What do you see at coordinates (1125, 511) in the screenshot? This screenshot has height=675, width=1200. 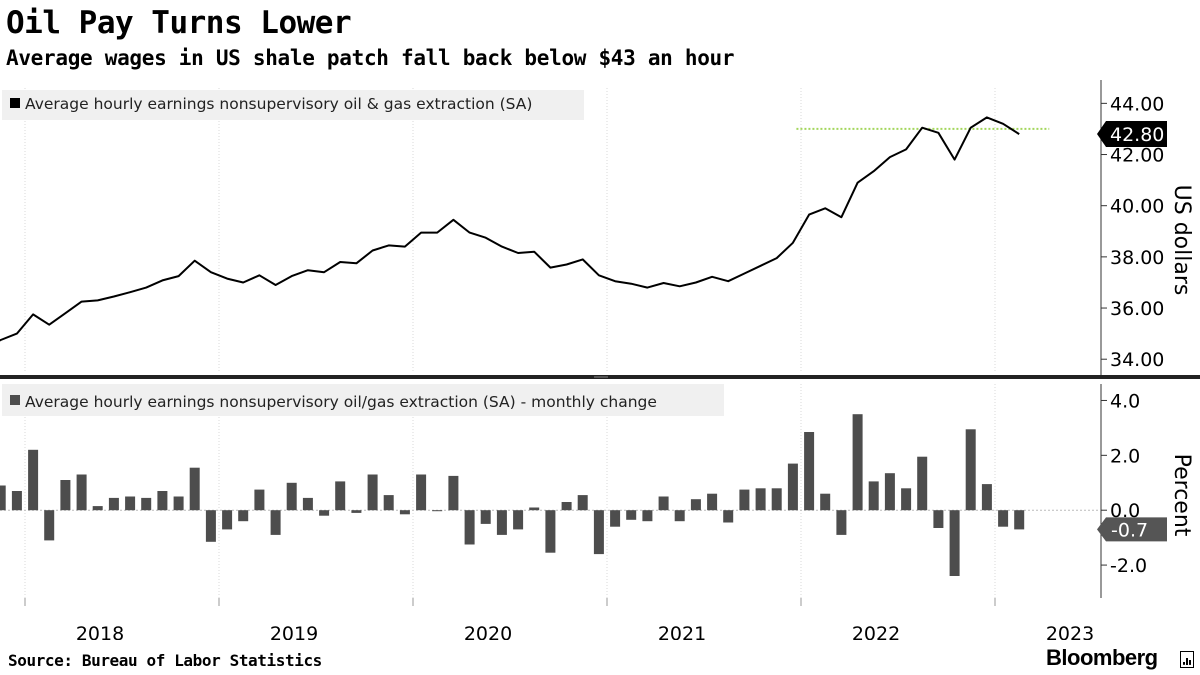 I see `bottom-y-tick-label: 0.0` at bounding box center [1125, 511].